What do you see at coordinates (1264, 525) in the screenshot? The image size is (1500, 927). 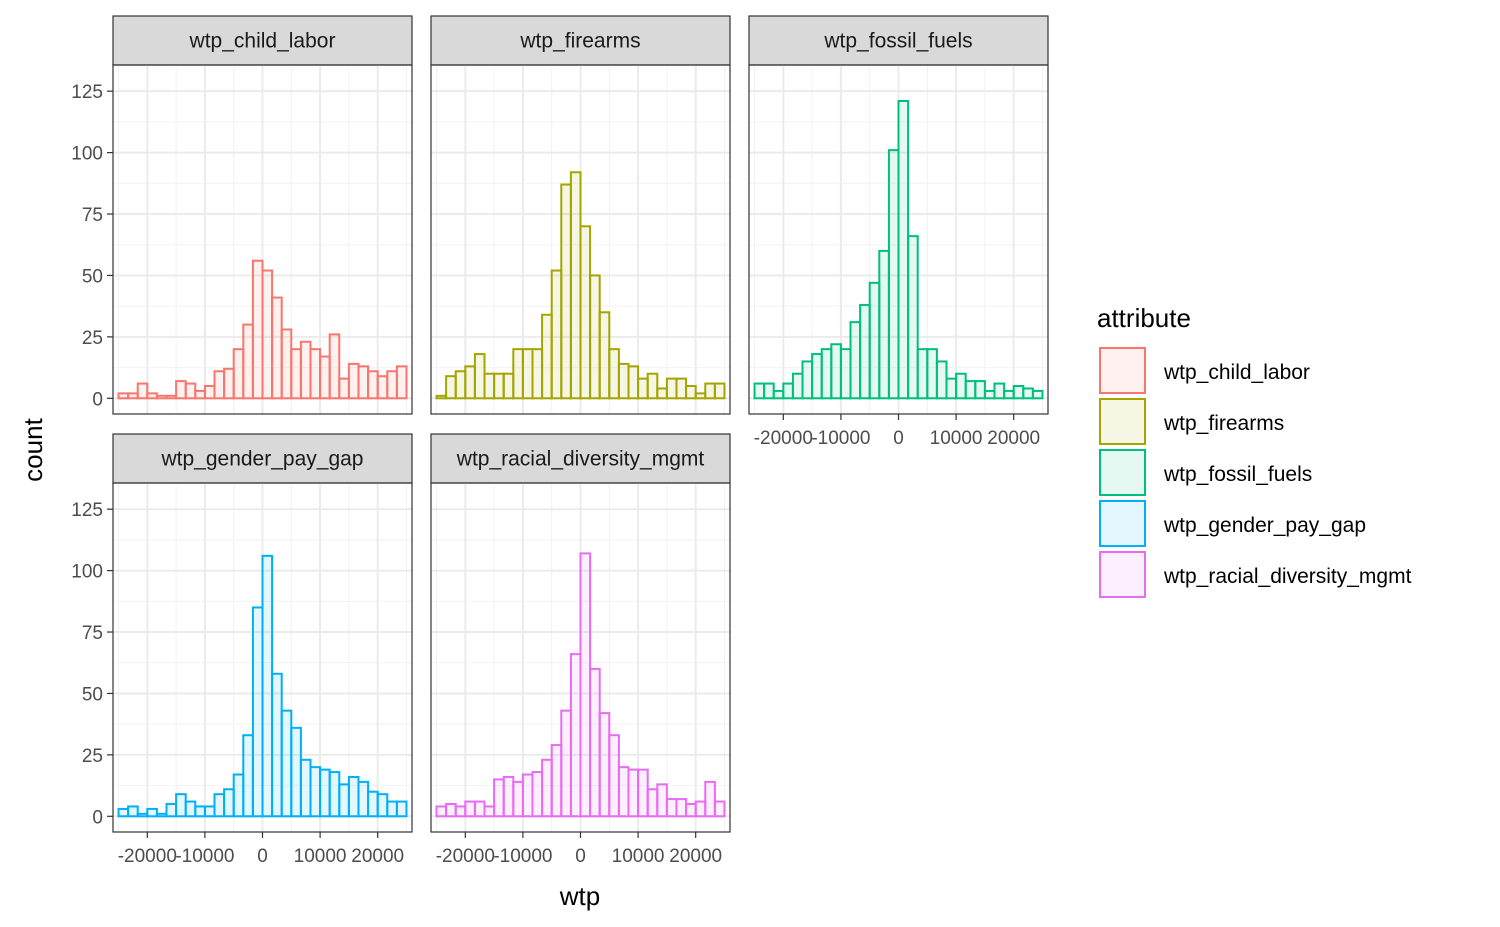 I see `legend-label: wtp_gender_pay_gap` at bounding box center [1264, 525].